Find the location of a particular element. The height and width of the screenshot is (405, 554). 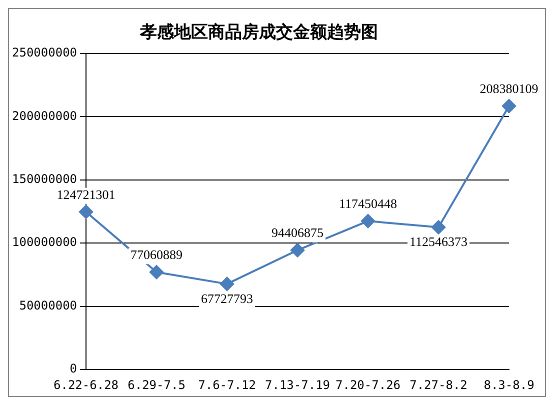

y-tick-label: 50000000 is located at coordinates (48, 305).